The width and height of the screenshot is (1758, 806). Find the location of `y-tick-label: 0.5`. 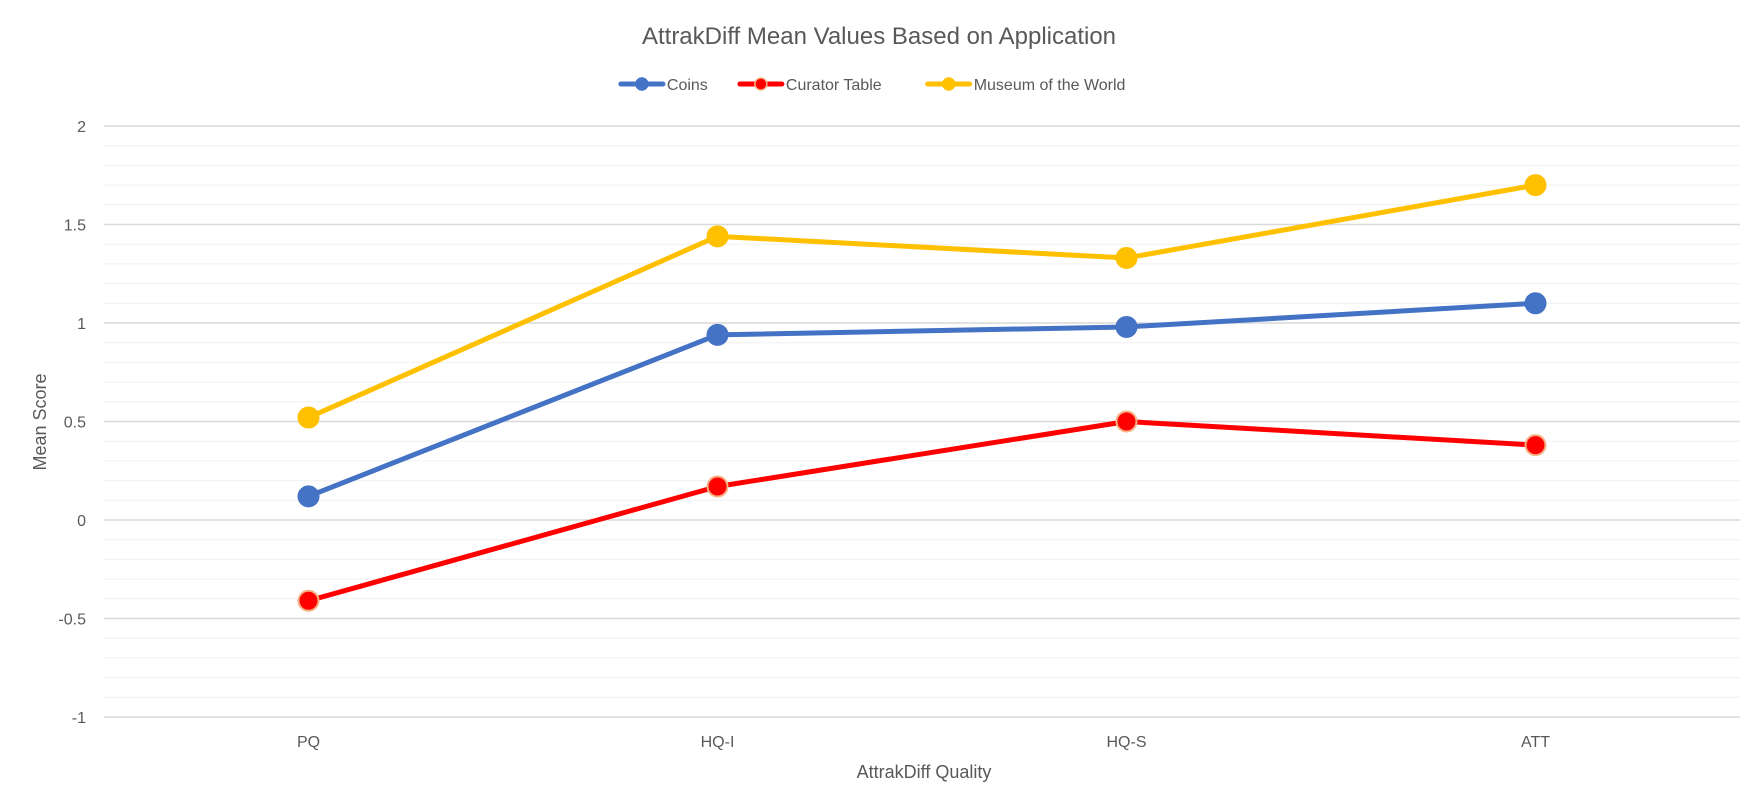

y-tick-label: 0.5 is located at coordinates (75, 423).